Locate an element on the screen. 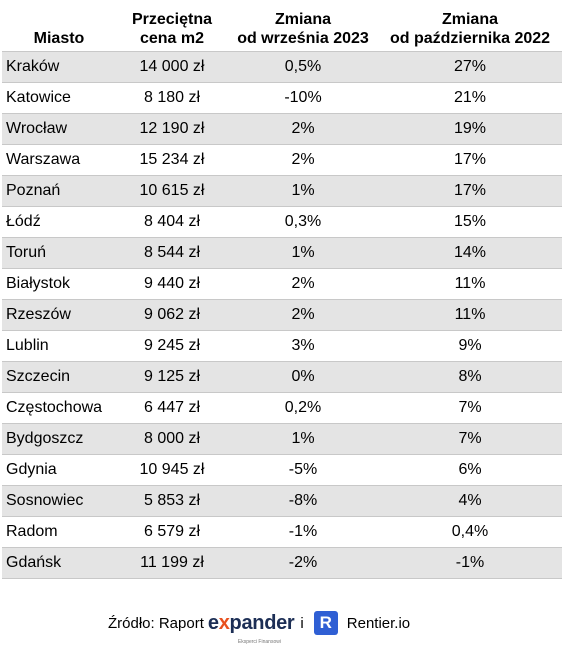  table-row: Lublin 9 245 zł 3% 9% is located at coordinates (282, 346).